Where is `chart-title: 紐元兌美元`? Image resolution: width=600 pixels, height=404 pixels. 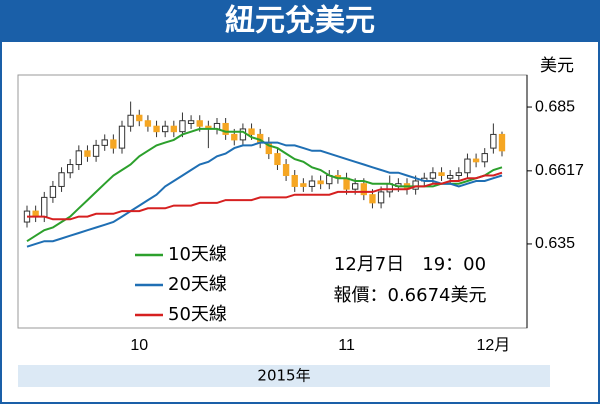 chart-title: 紐元兌美元 is located at coordinates (300, 21).